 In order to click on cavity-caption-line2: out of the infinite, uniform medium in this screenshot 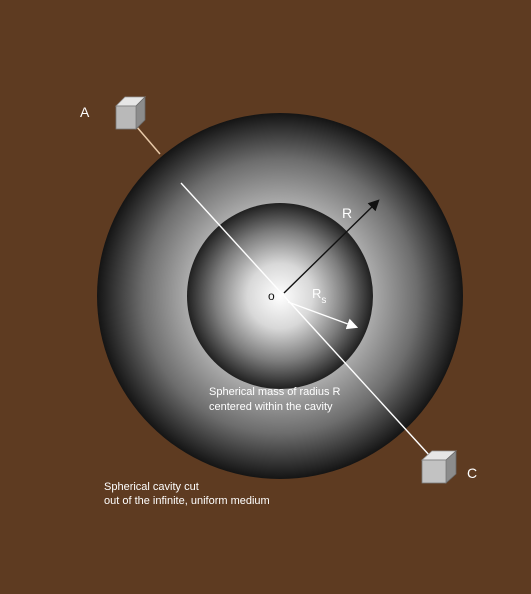, I will do `click(187, 501)`.